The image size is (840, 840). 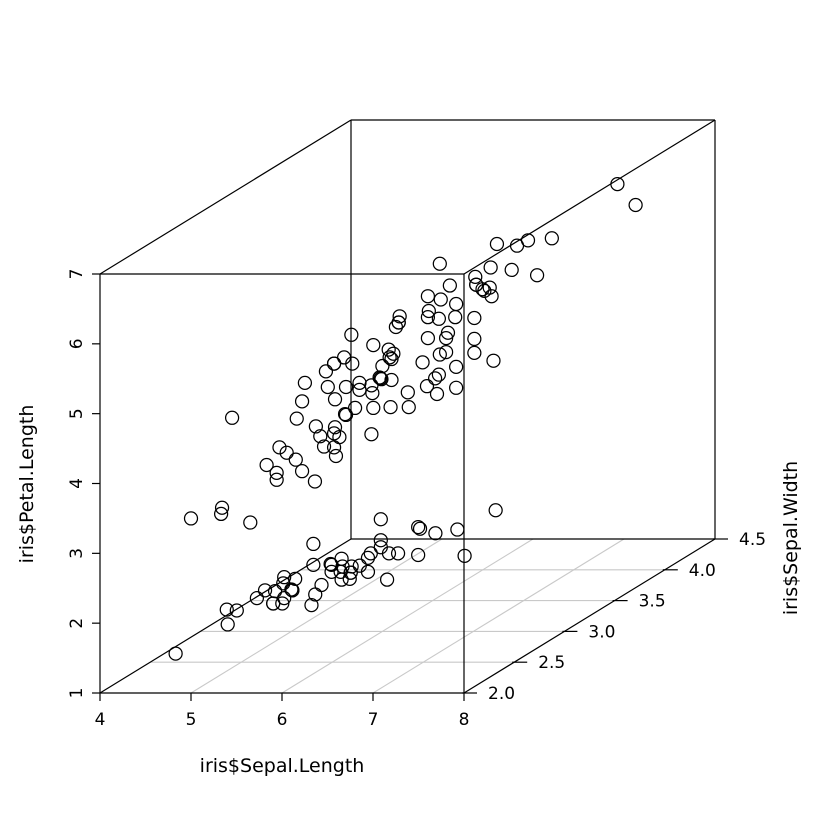 I want to click on y-tick-label: 2.5, so click(x=551, y=663).